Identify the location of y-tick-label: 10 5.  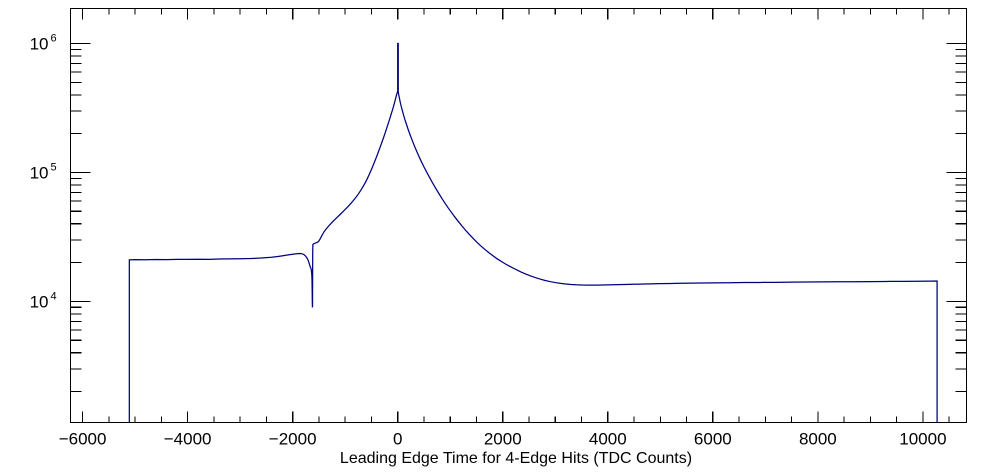
(43, 171).